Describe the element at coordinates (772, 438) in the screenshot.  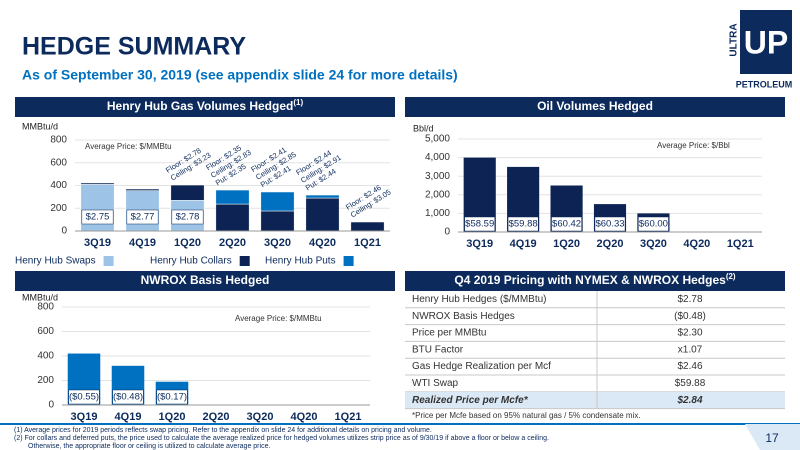
I see `page-number: 17` at that location.